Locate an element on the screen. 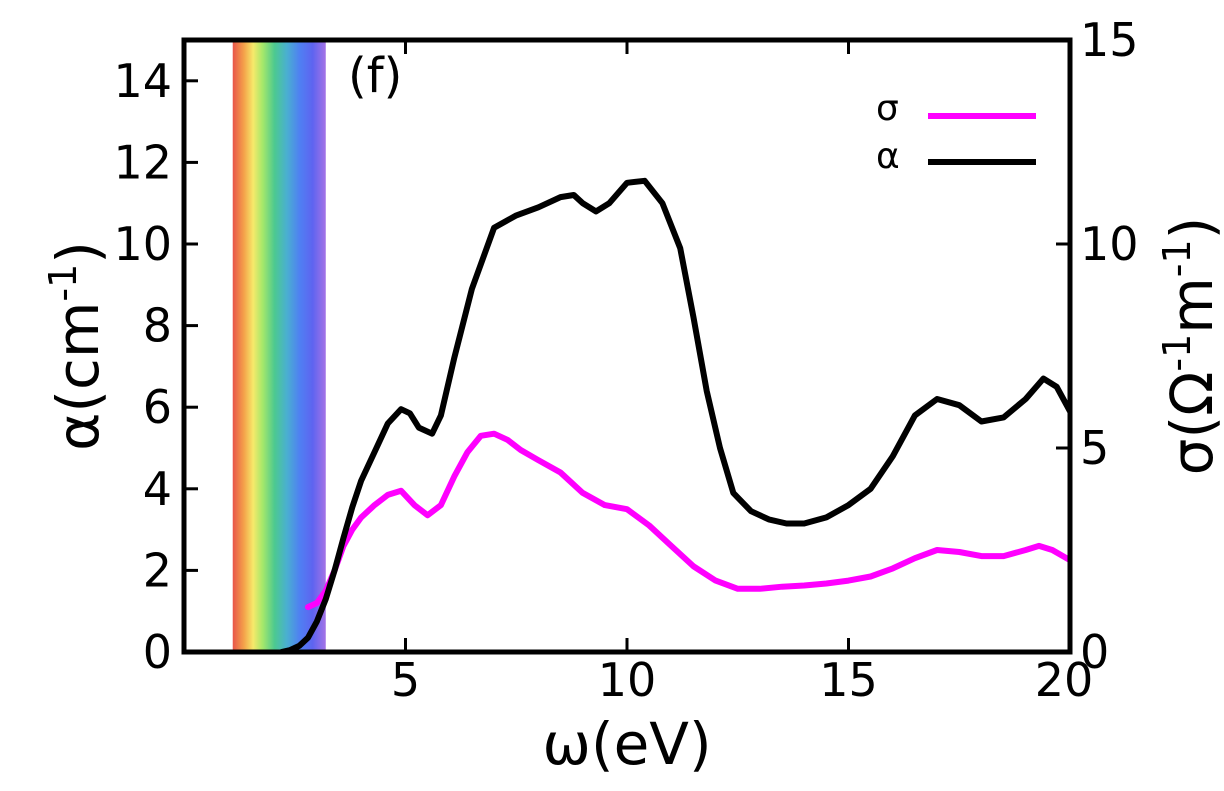  y-tick-label-right: 5 is located at coordinates (1094, 448).